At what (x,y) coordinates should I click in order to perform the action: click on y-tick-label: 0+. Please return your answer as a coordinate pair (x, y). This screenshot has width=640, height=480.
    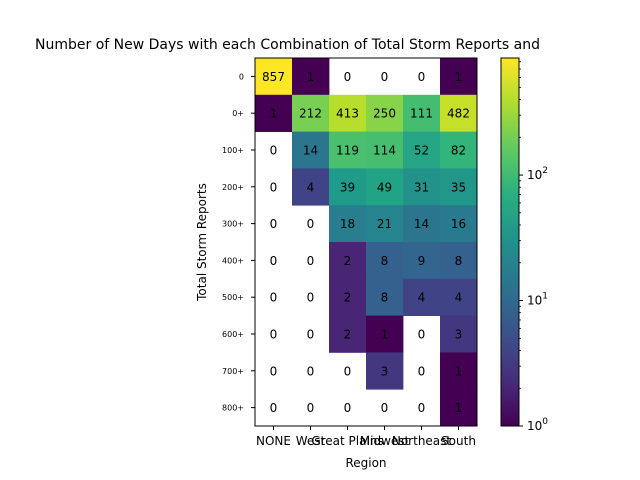
    Looking at the image, I should click on (238, 113).